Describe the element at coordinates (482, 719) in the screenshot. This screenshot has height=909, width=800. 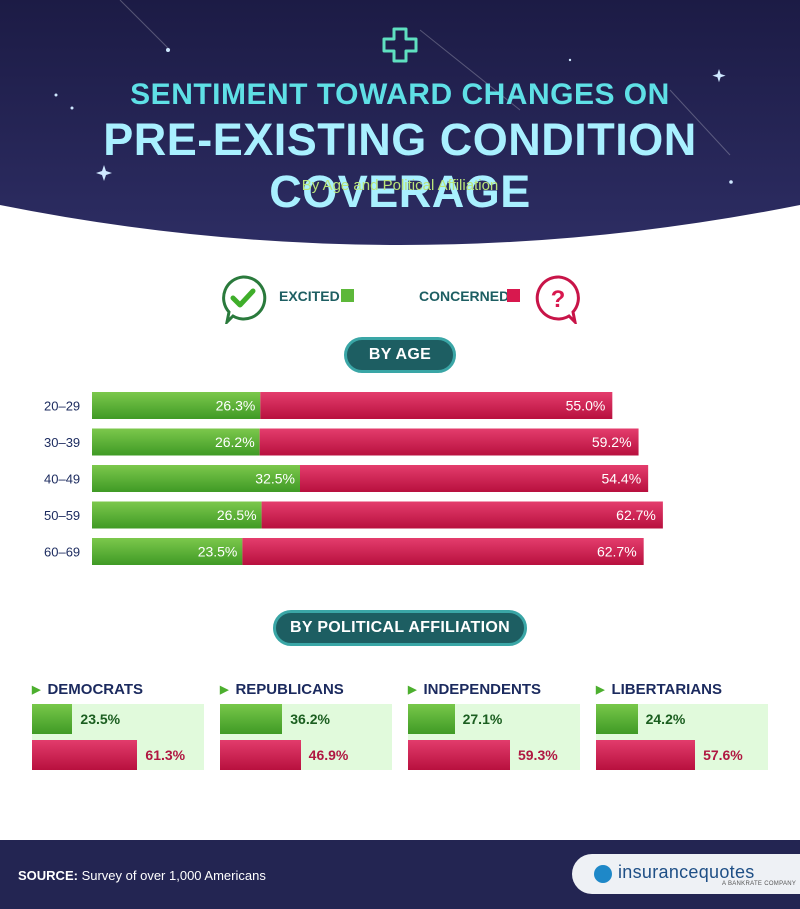
I see `party-value-excited: 27.1%` at that location.